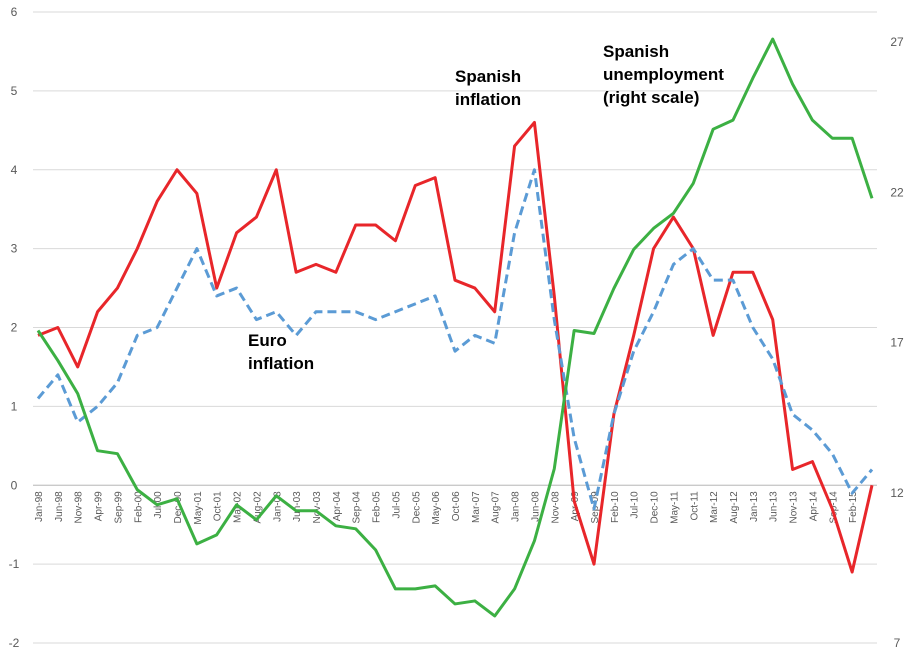  Describe the element at coordinates (337, 506) in the screenshot. I see `x-tick-label: Apr-04` at that location.